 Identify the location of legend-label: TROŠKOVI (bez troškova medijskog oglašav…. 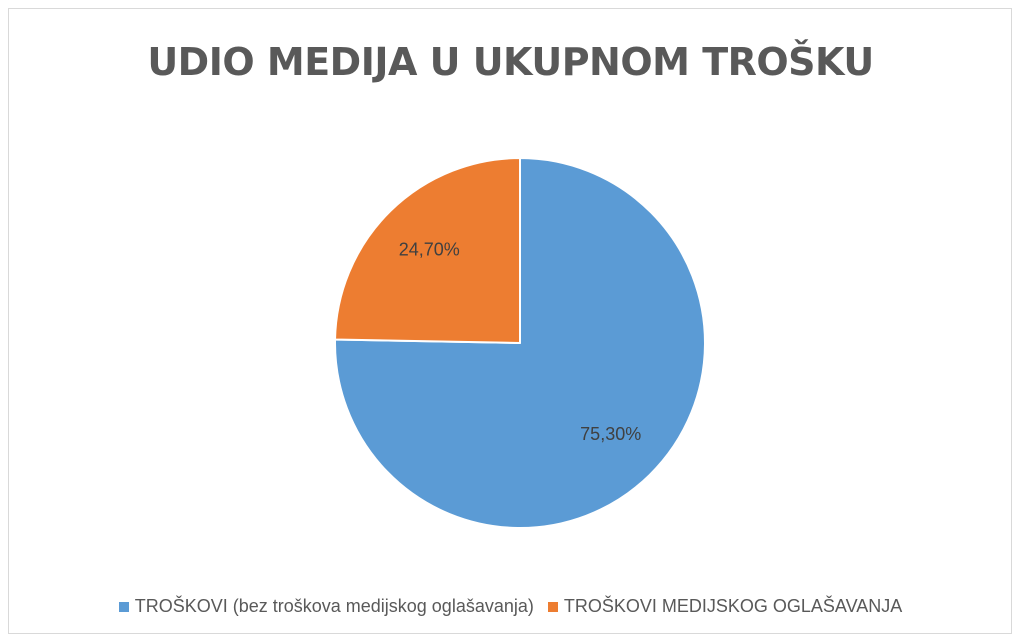
(334, 606).